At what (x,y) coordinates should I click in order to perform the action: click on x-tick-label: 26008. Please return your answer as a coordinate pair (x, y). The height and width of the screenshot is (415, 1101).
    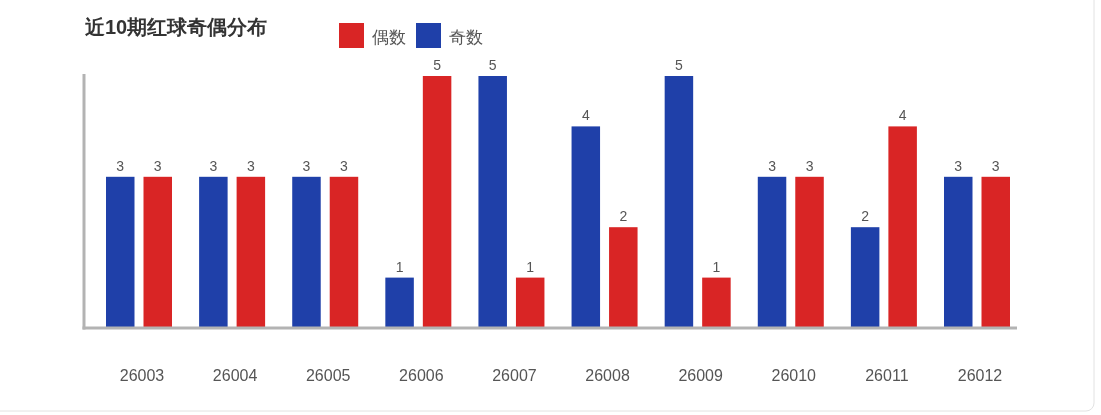
    Looking at the image, I should click on (607, 375).